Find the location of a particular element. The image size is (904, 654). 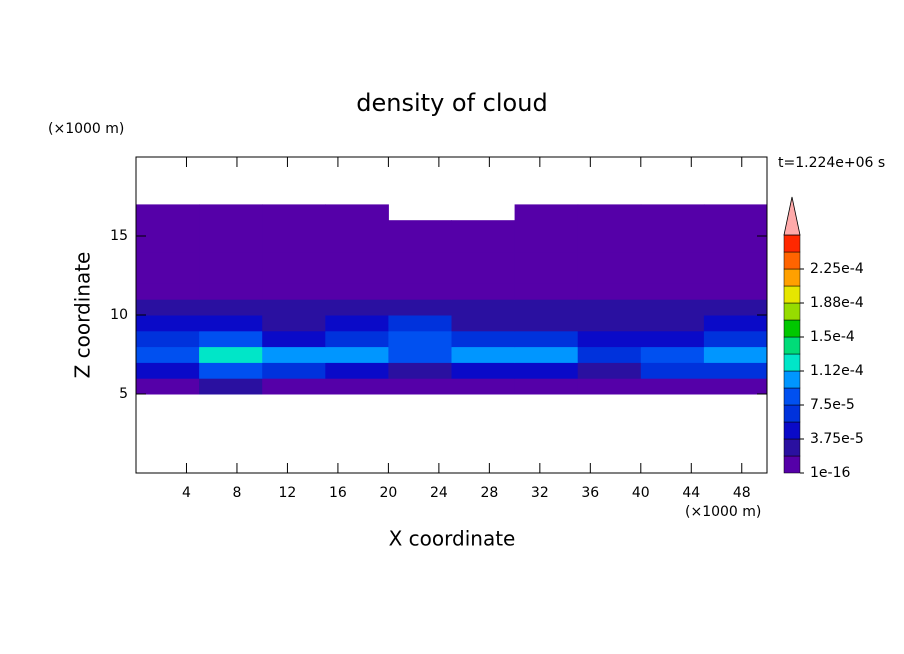

x-tick-label: 36 is located at coordinates (590, 493).